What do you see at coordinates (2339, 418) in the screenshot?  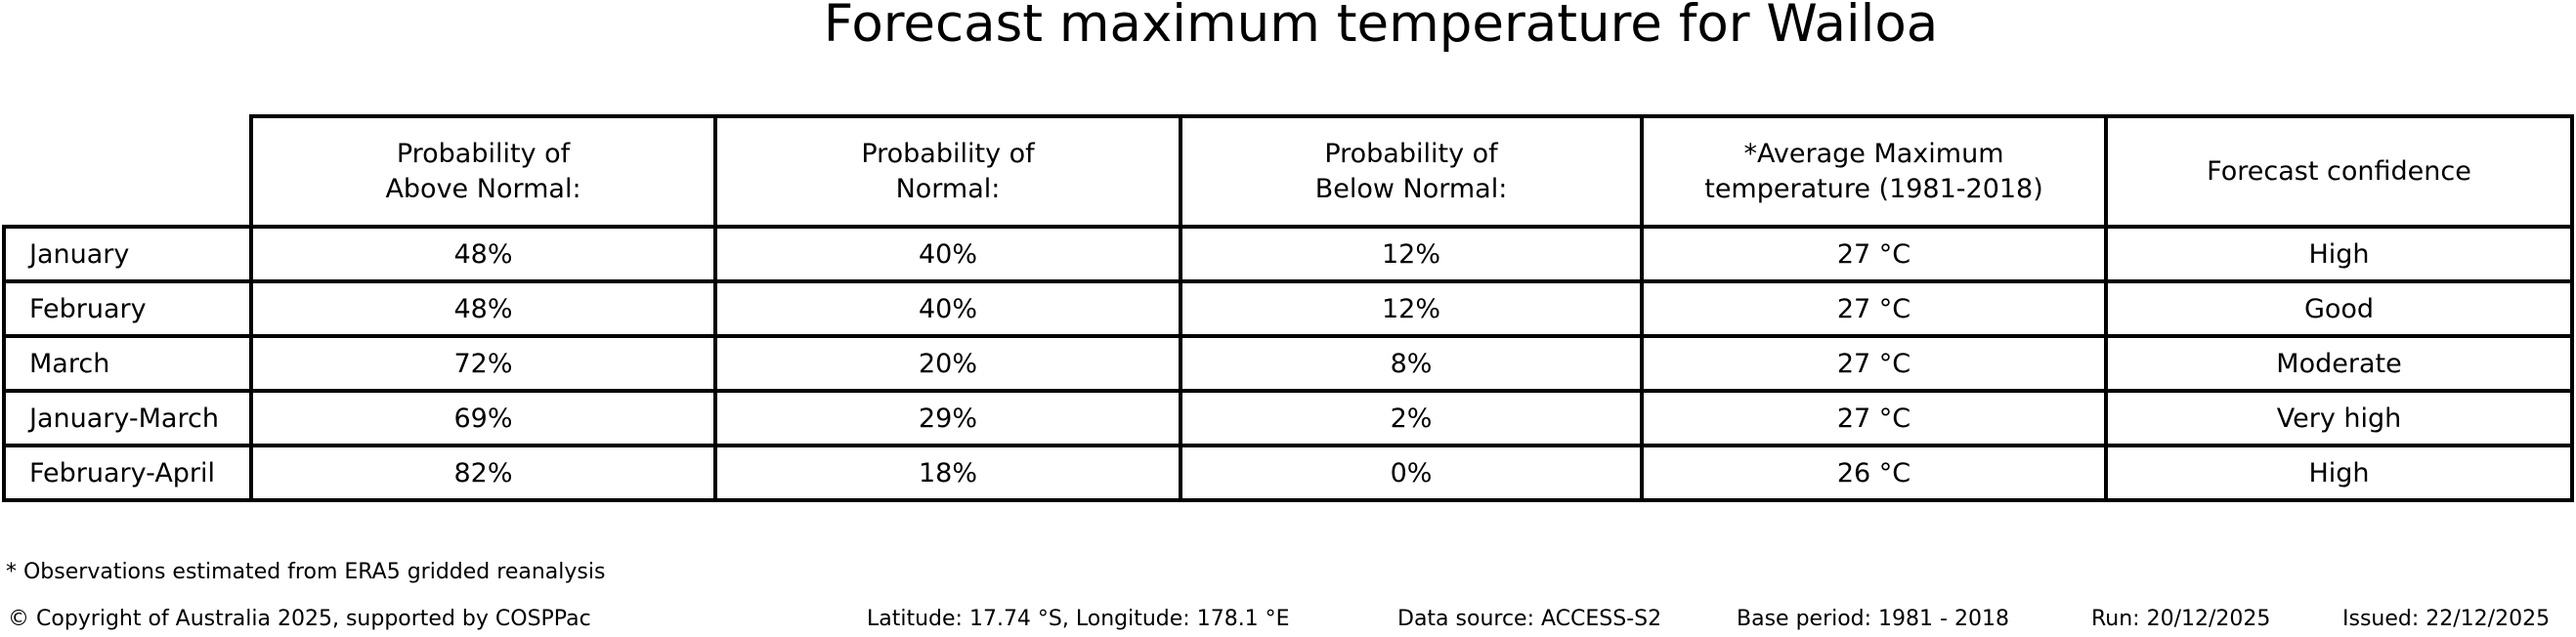 I see `cell-forecast-confidence: Very high` at bounding box center [2339, 418].